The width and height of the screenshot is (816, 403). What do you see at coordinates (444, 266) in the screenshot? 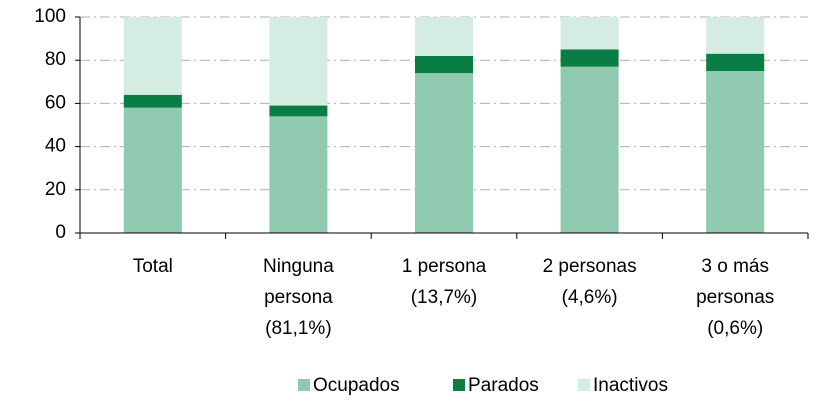
I see `x-tick-label: 1 persona` at bounding box center [444, 266].